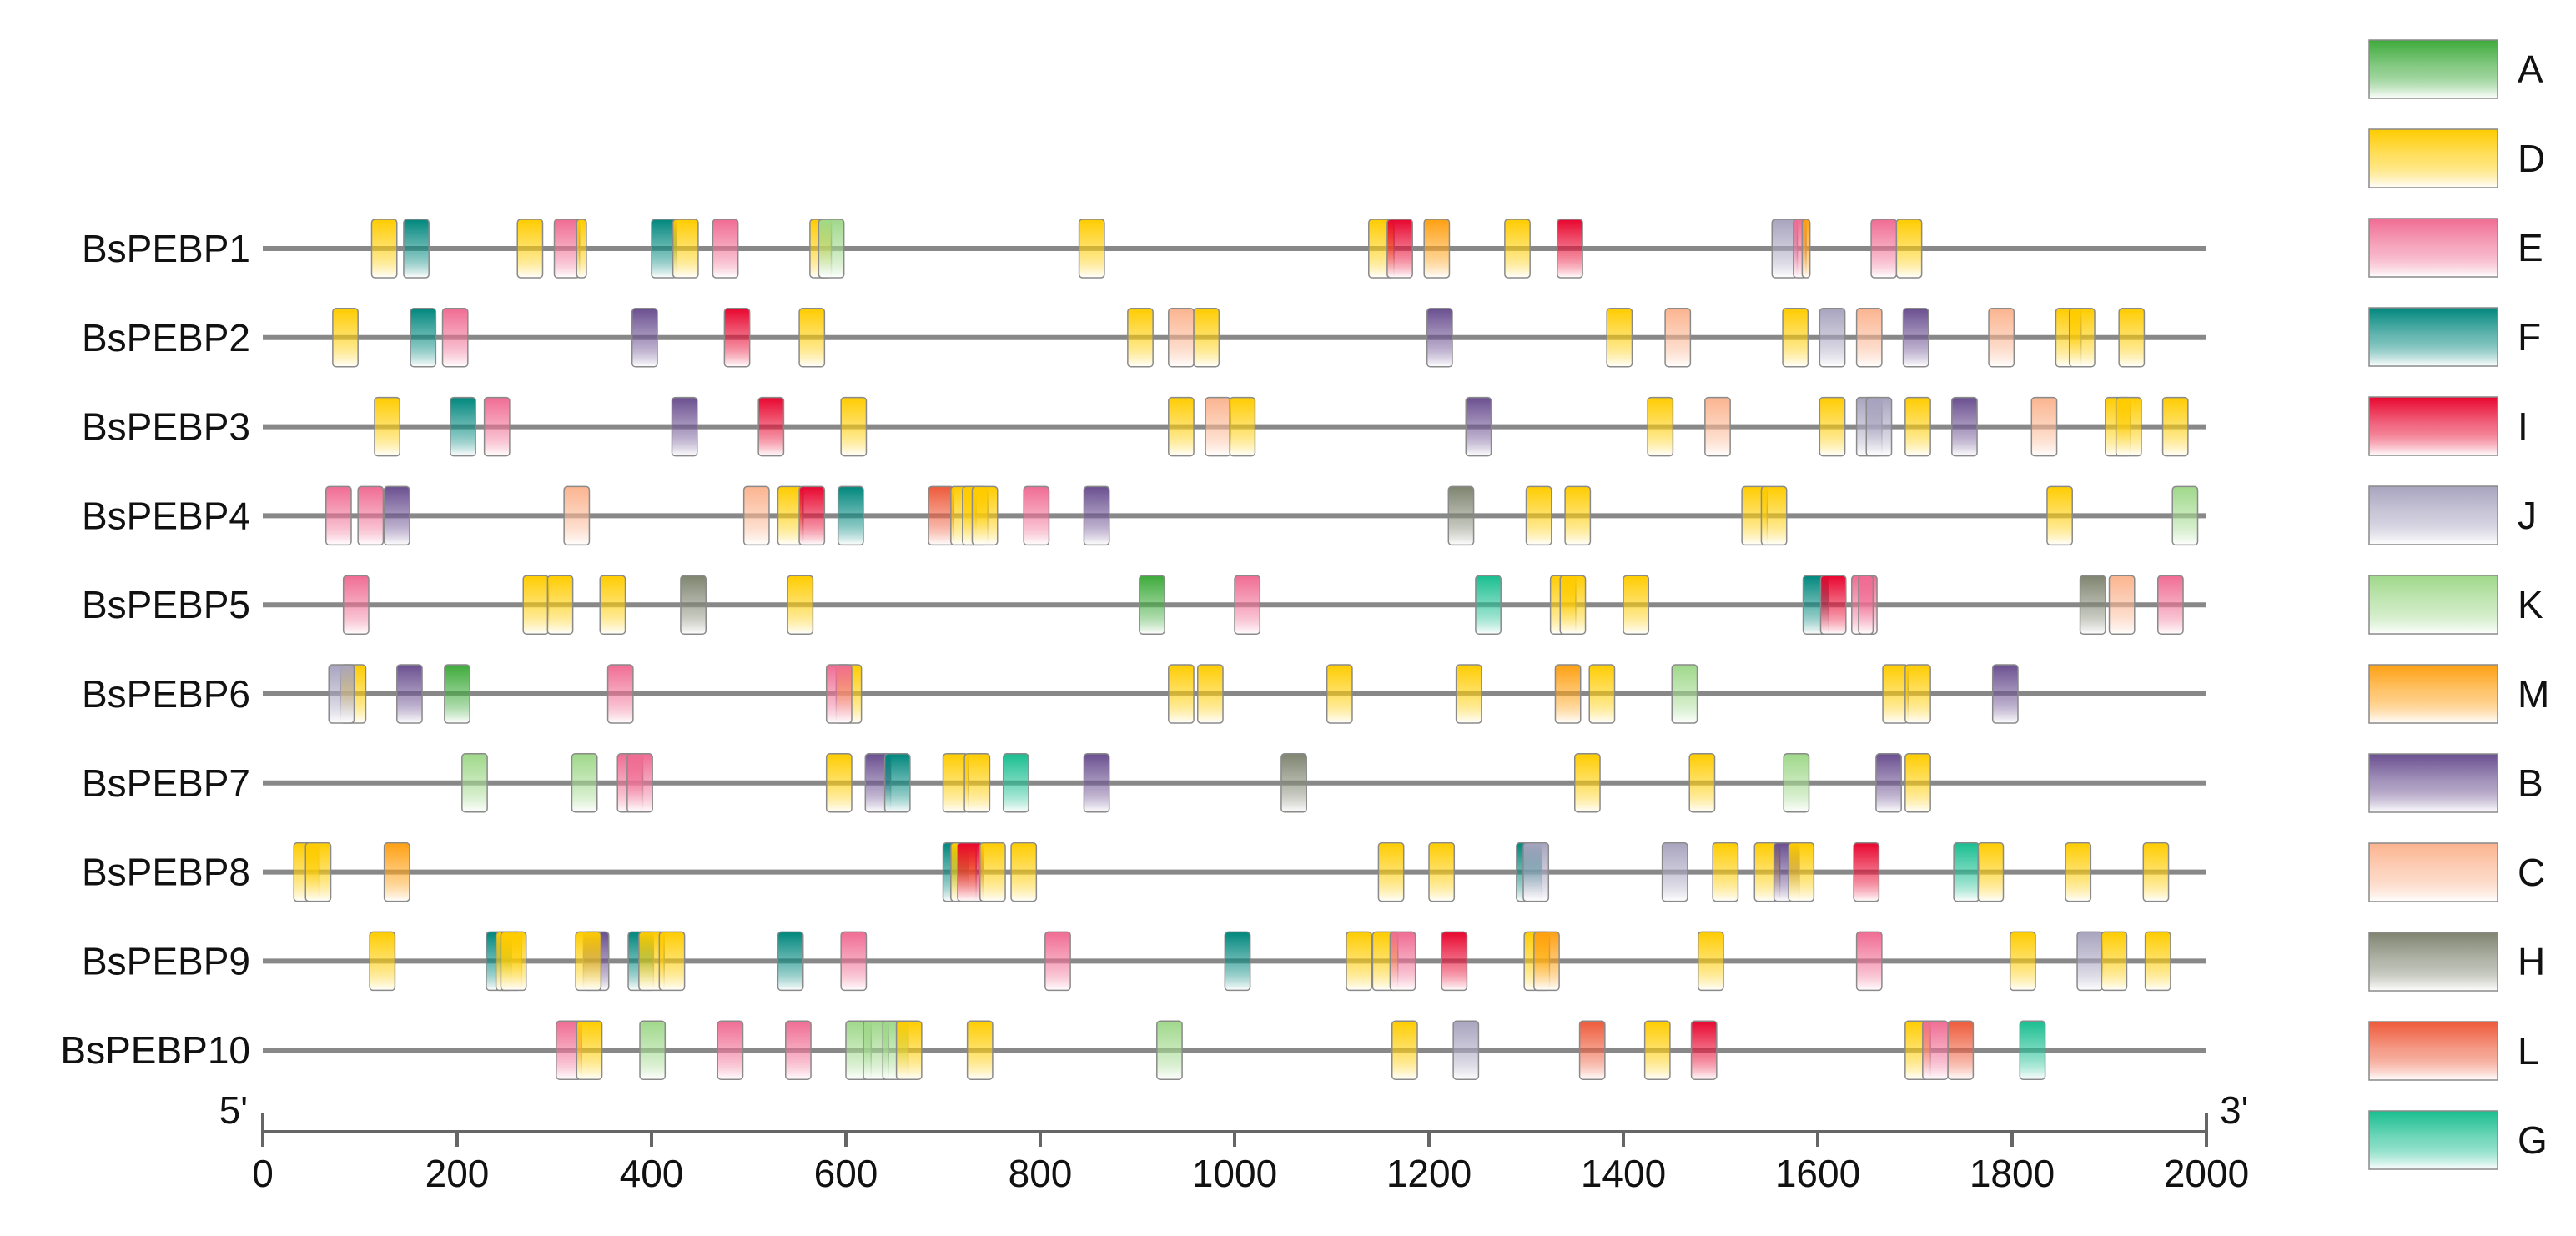 The height and width of the screenshot is (1236, 2576). What do you see at coordinates (2529, 337) in the screenshot?
I see `legend-label: F` at bounding box center [2529, 337].